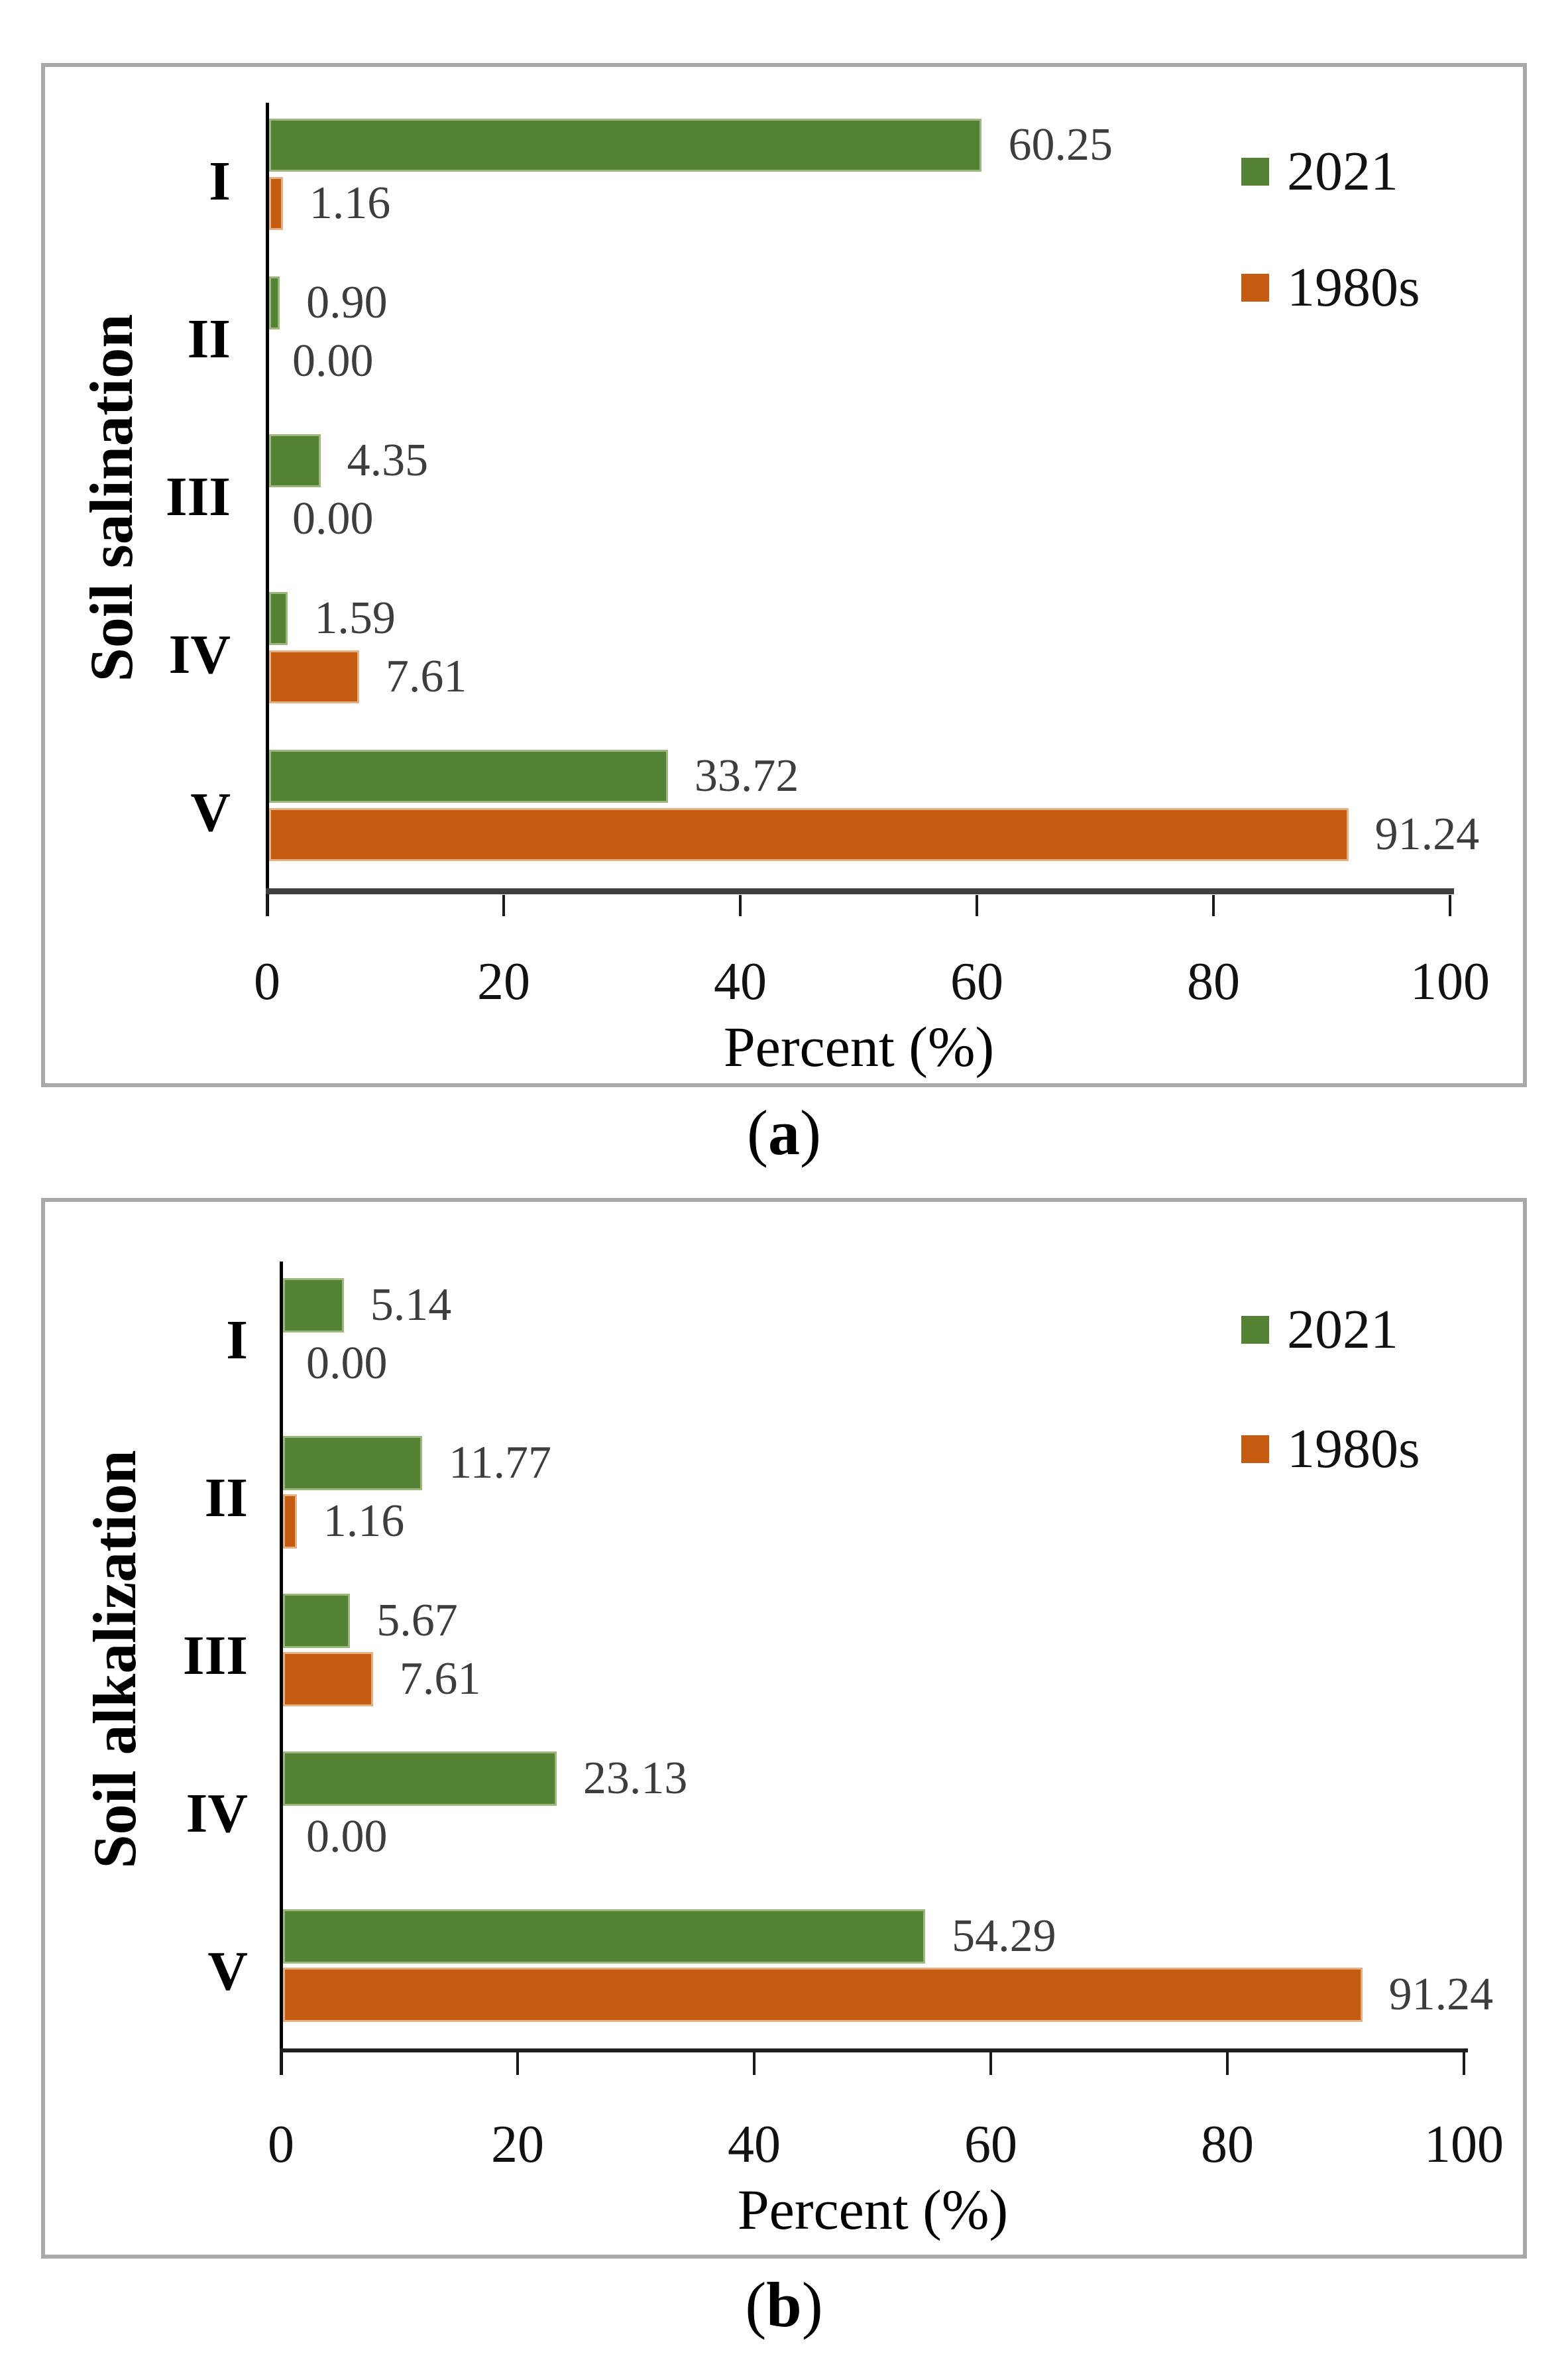  Describe the element at coordinates (347, 1363) in the screenshot. I see `value-label-1980s-I: 0.00` at that location.